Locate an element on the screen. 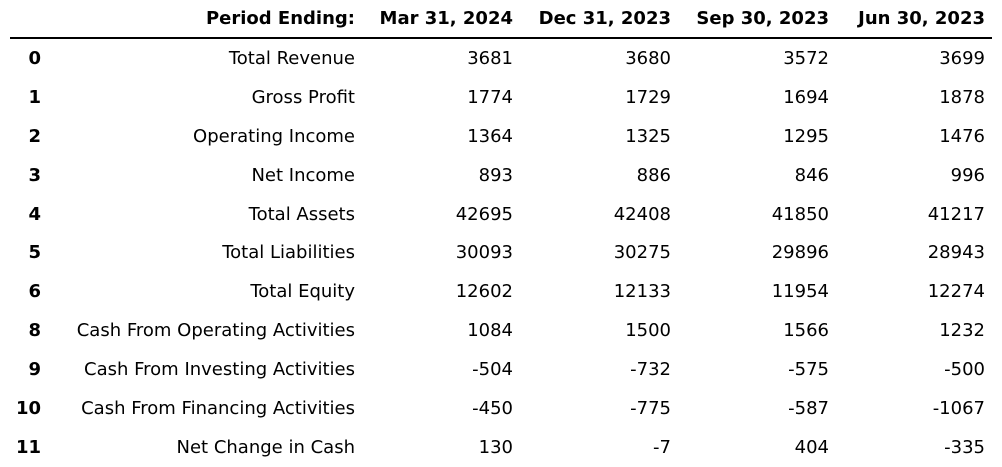 This screenshot has height=467, width=1002. row-index: 2 is located at coordinates (34, 136).